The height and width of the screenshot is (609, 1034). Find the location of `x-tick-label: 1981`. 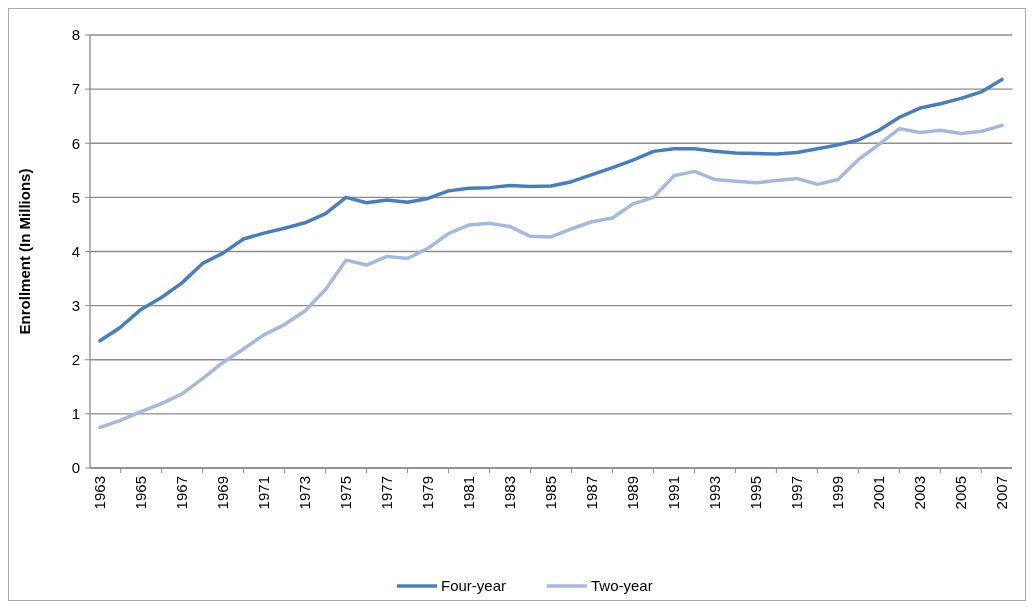

x-tick-label: 1981 is located at coordinates (469, 493).